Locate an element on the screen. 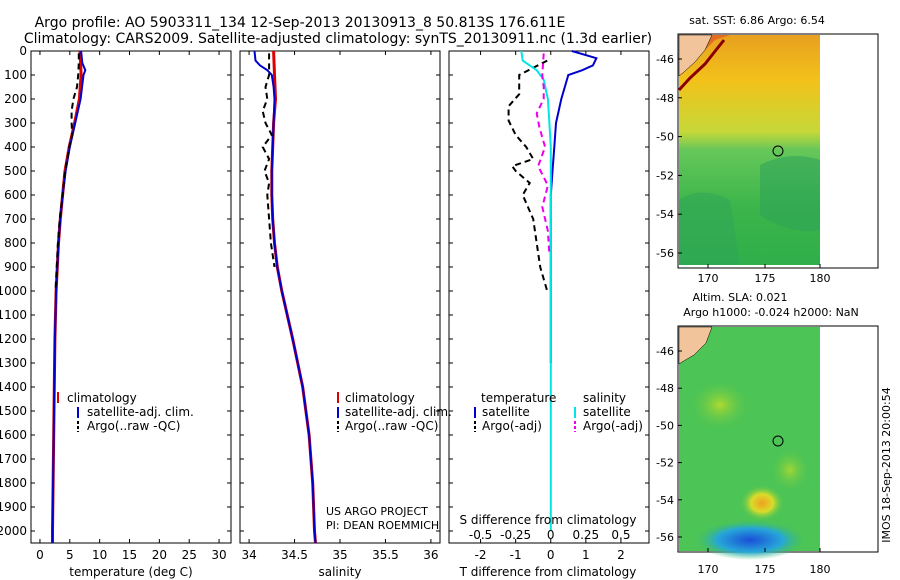  depth-tick-label: 1500 is located at coordinates (13, 411).